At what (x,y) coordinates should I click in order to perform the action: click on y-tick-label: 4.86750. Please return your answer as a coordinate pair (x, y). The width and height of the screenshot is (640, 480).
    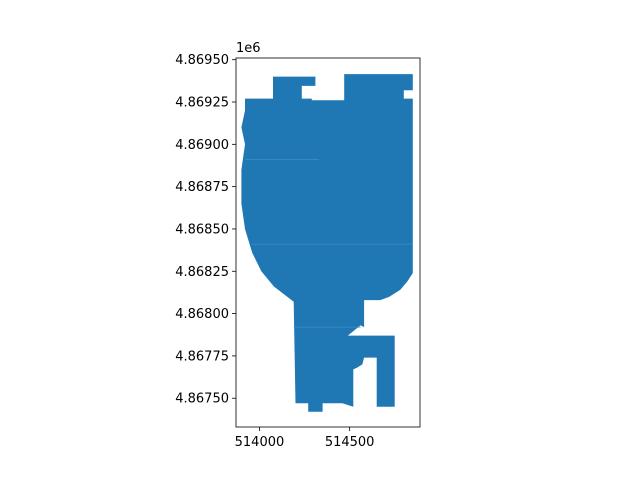
    Looking at the image, I should click on (202, 399).